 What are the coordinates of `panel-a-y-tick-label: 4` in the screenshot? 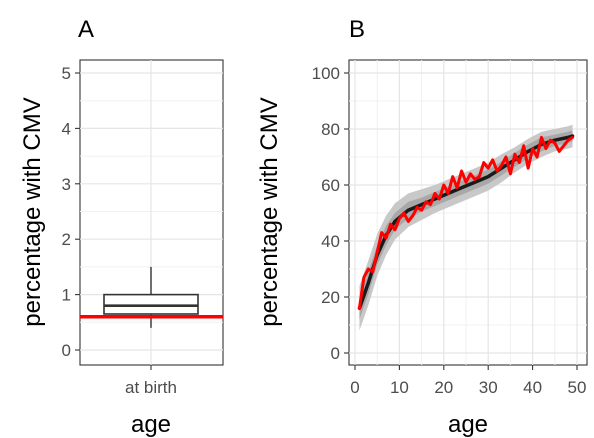 It's located at (66, 128).